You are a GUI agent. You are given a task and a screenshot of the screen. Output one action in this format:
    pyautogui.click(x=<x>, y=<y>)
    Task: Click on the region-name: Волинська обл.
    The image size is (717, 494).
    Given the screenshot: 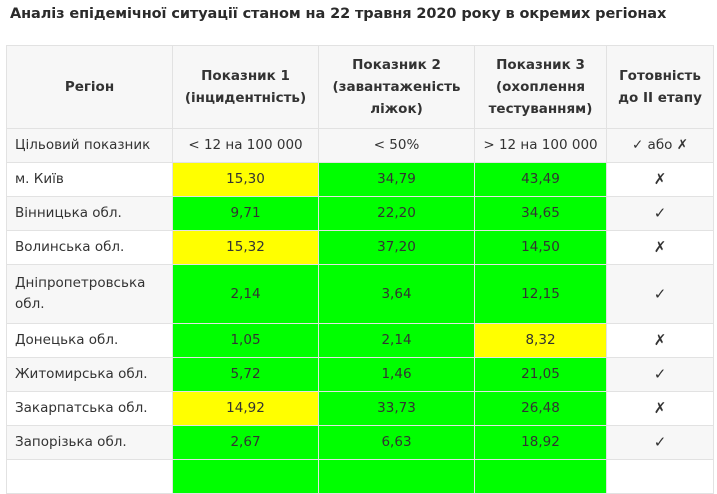 What is the action you would take?
    pyautogui.click(x=89, y=247)
    